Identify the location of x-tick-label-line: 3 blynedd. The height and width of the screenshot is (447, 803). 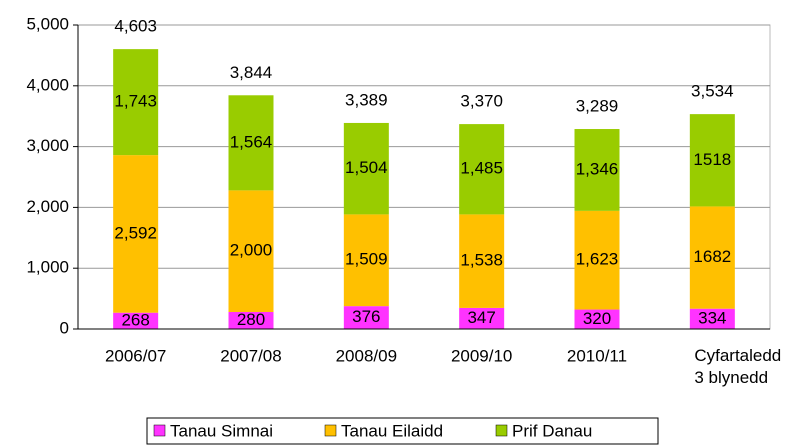
(731, 377).